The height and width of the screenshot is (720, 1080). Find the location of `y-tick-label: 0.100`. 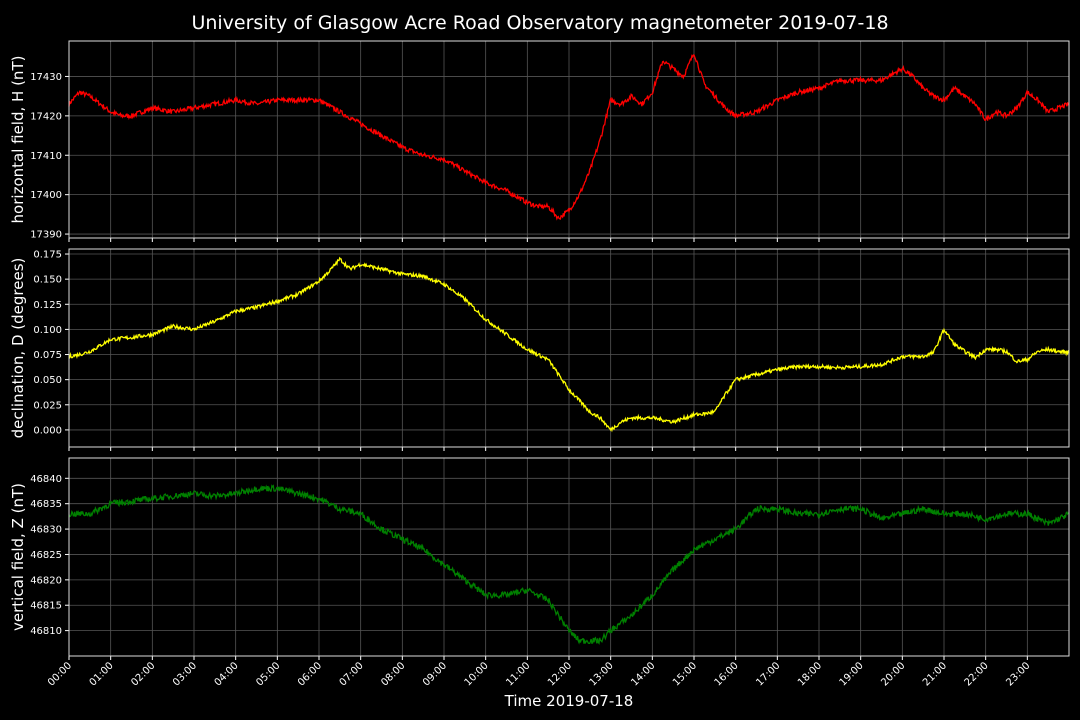

y-tick-label: 0.100 is located at coordinates (47, 330).